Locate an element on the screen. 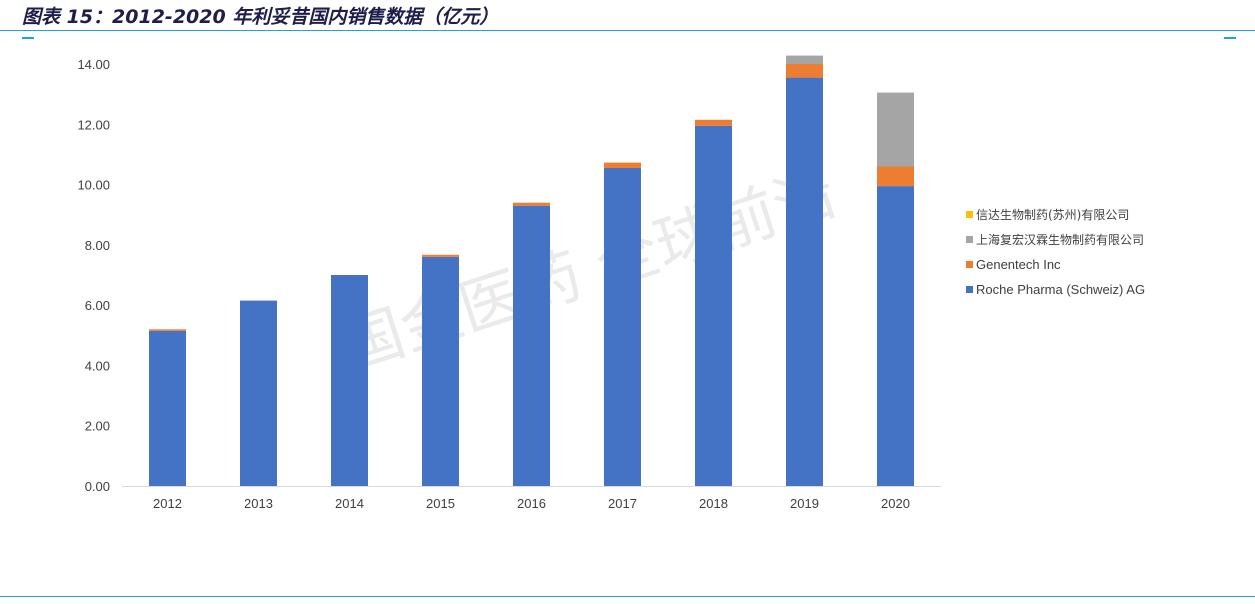  chart-title: 图表 15：2012-2020 年利妥昔国内销售数据（亿元） is located at coordinates (260, 17).